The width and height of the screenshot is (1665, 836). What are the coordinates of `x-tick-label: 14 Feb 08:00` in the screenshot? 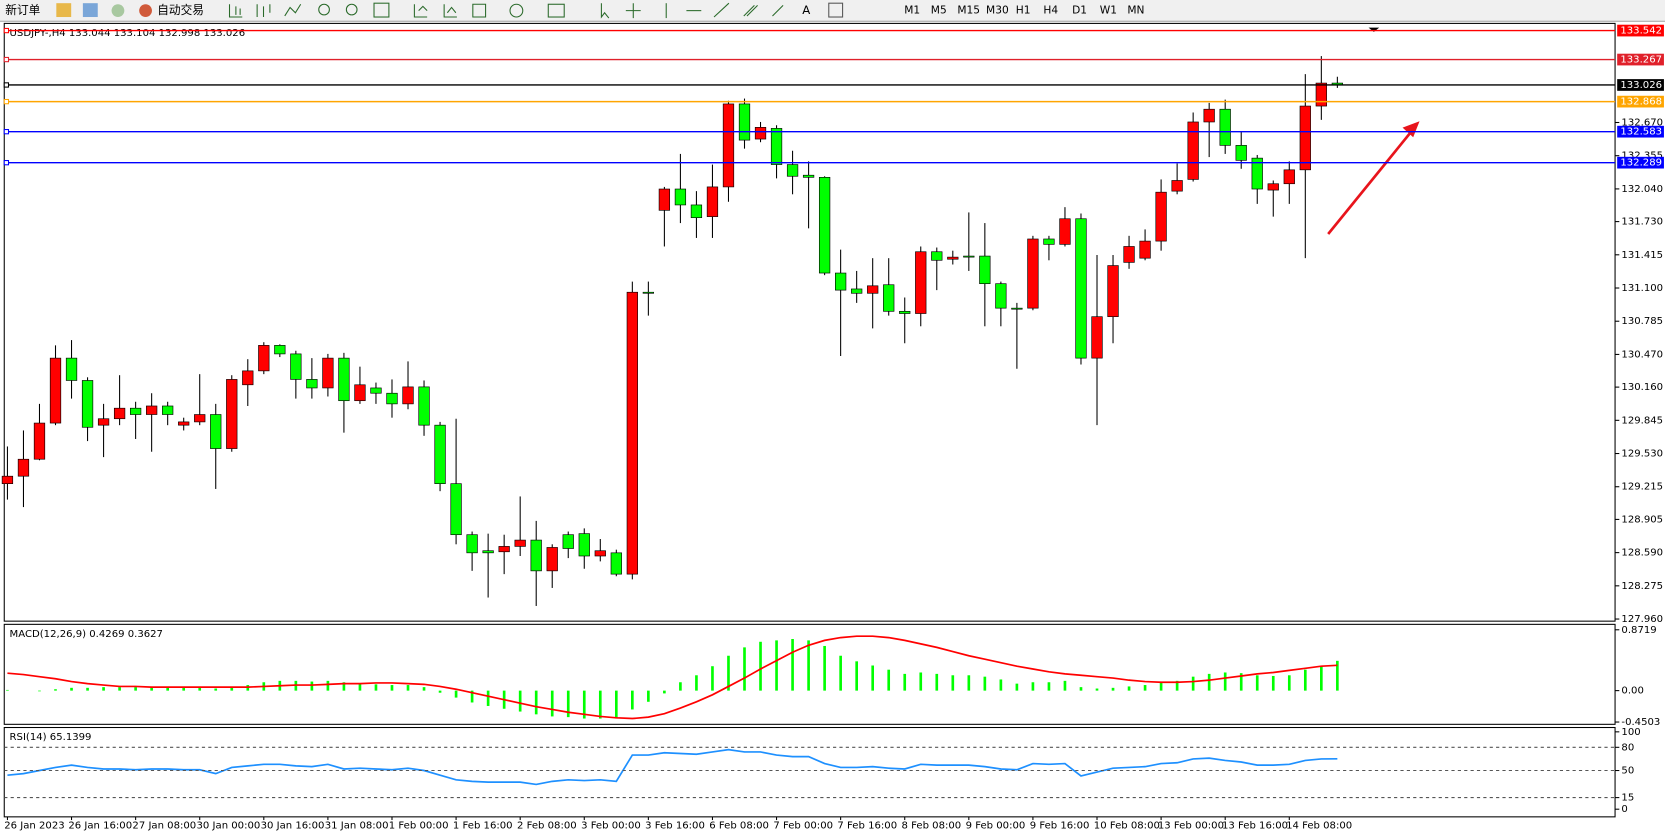 It's located at (1319, 825).